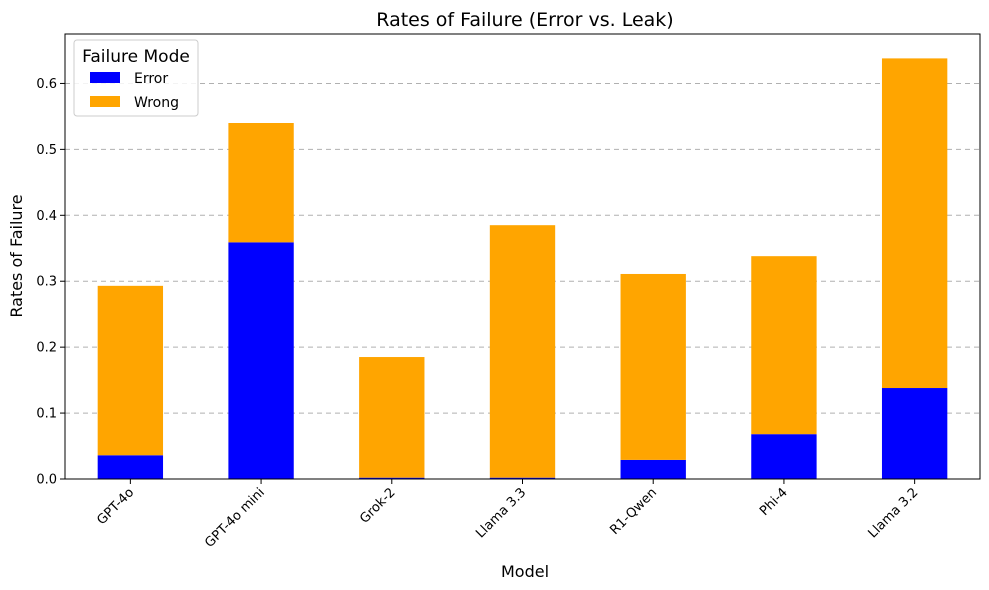 The height and width of the screenshot is (590, 989). I want to click on x-tick-label: Llama 3.2, so click(893, 513).